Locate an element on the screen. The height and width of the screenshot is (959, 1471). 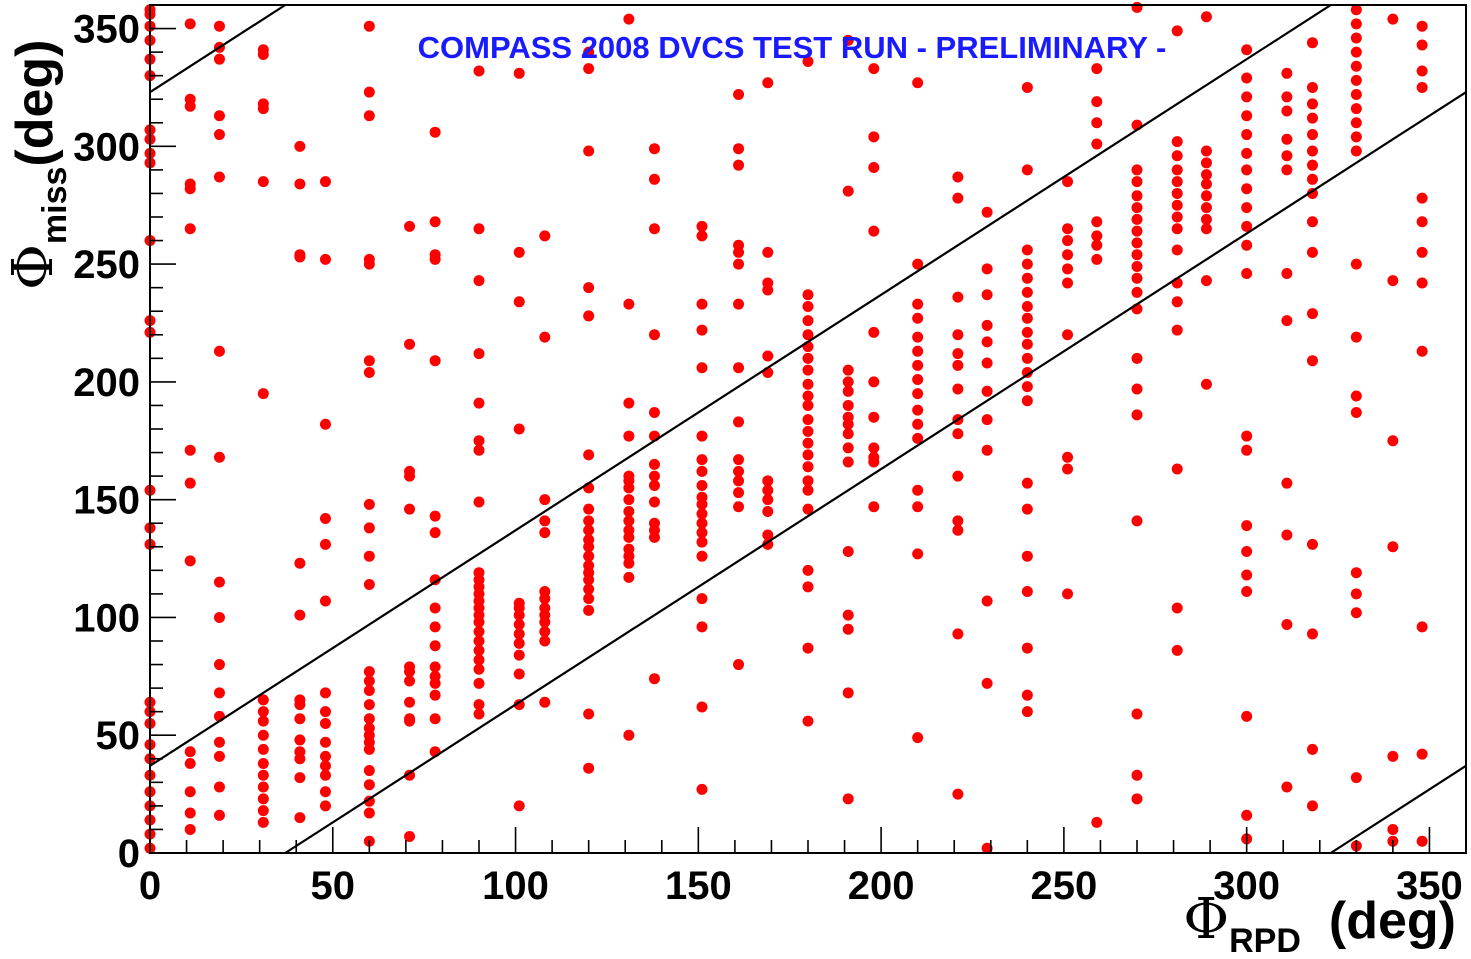
x-axis-symbol: Φ is located at coordinates (1206, 919).